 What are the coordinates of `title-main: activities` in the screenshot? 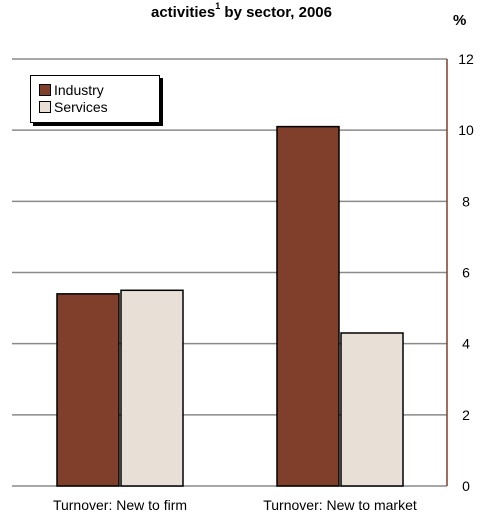 It's located at (183, 12).